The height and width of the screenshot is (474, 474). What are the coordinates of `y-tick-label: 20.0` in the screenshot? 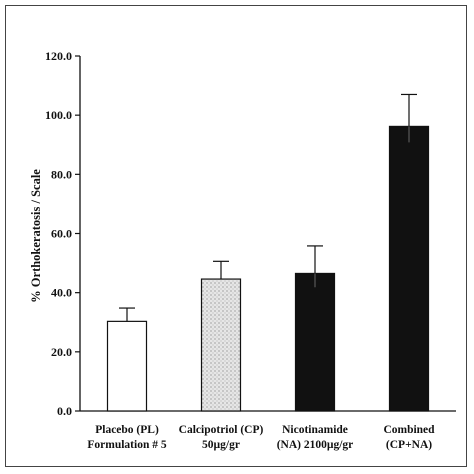 It's located at (61, 352).